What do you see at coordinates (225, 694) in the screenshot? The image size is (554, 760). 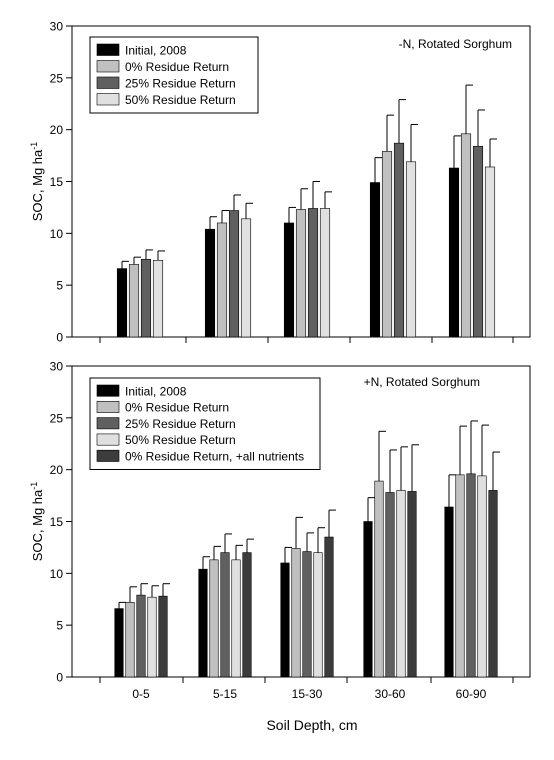 I see `category-label: 5-15` at bounding box center [225, 694].